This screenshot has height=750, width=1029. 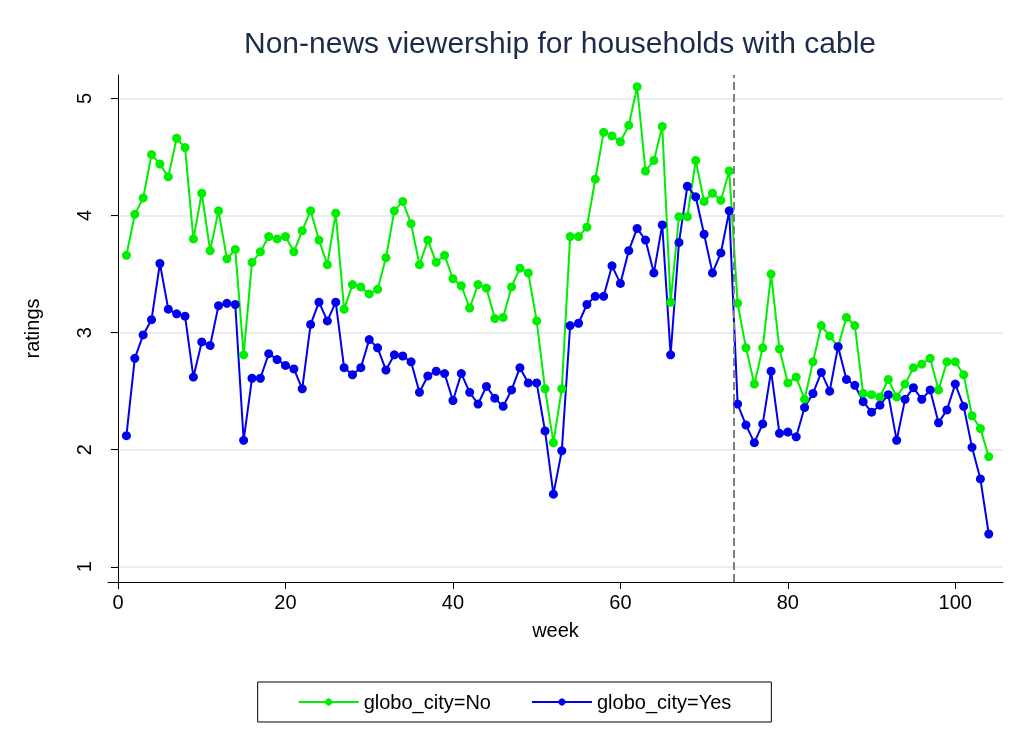 I want to click on y-tick-label: 1, so click(x=84, y=567).